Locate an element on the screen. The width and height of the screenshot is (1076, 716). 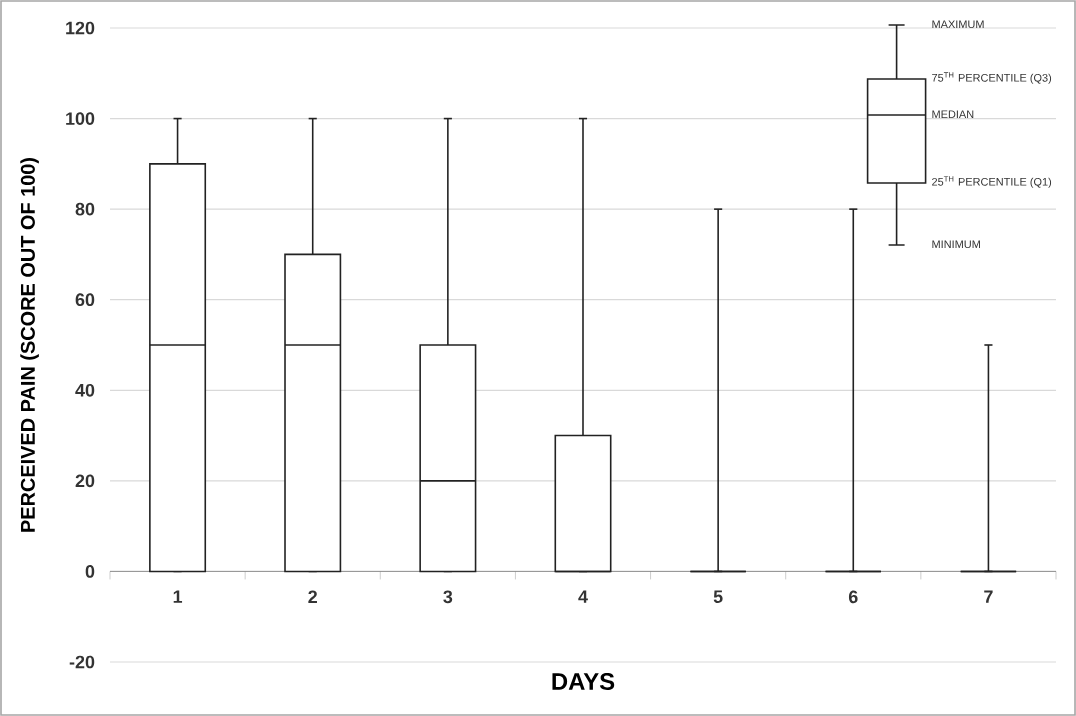
y-tick-label: 120 is located at coordinates (80, 28).